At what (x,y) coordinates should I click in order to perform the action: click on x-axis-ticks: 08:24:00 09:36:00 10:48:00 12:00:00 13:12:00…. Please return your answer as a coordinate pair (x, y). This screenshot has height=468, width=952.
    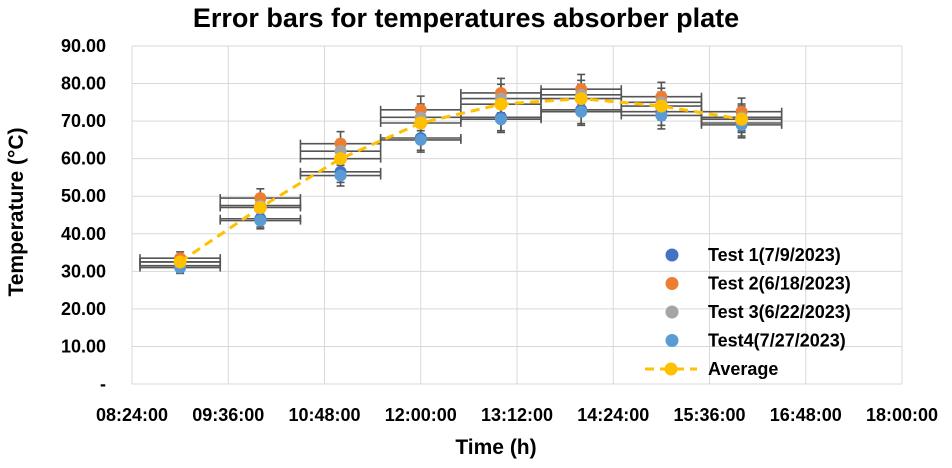
    Looking at the image, I should click on (517, 415).